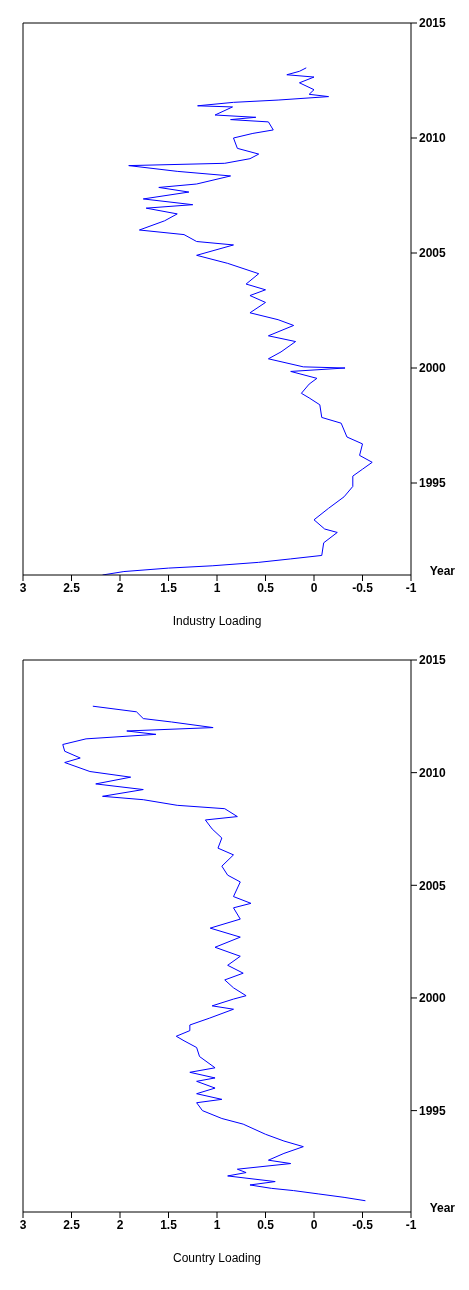 Image resolution: width=469 pixels, height=1290 pixels. I want to click on x-axis-title: Industry Loading, so click(217, 621).